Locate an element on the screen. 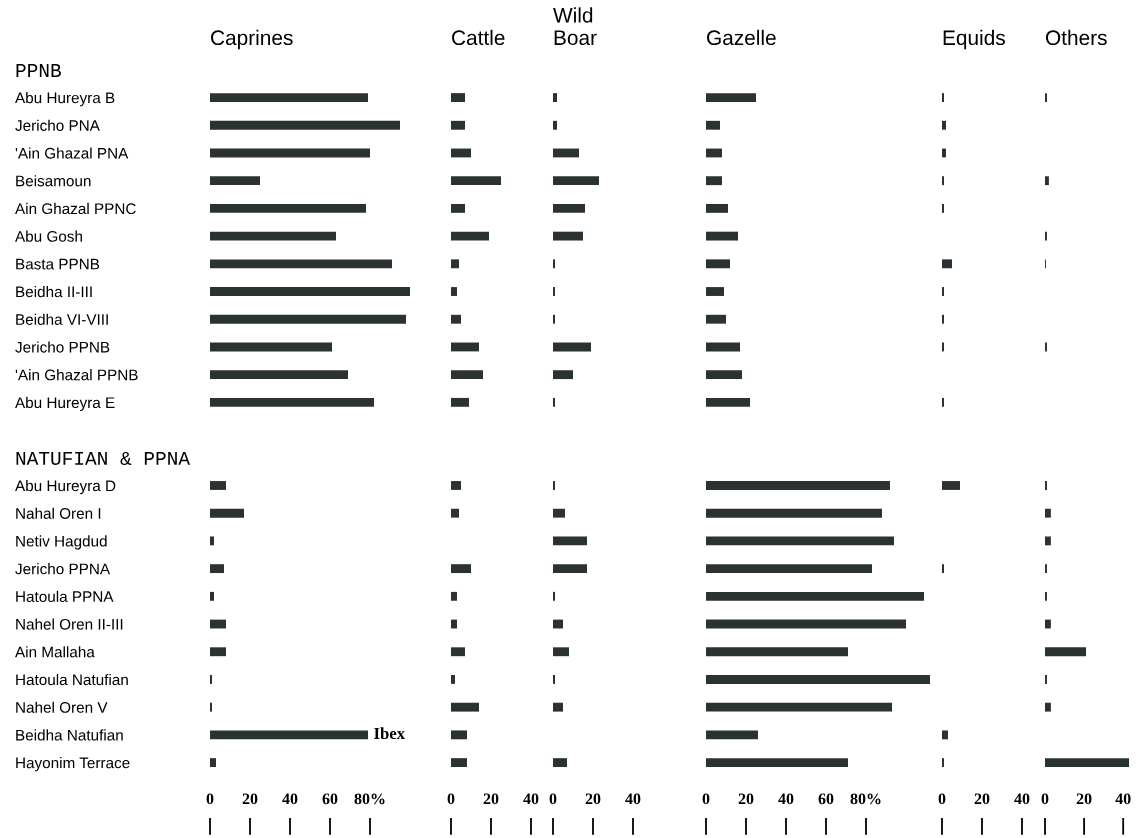 The image size is (1136, 838). chart-title: Cattle is located at coordinates (478, 37).